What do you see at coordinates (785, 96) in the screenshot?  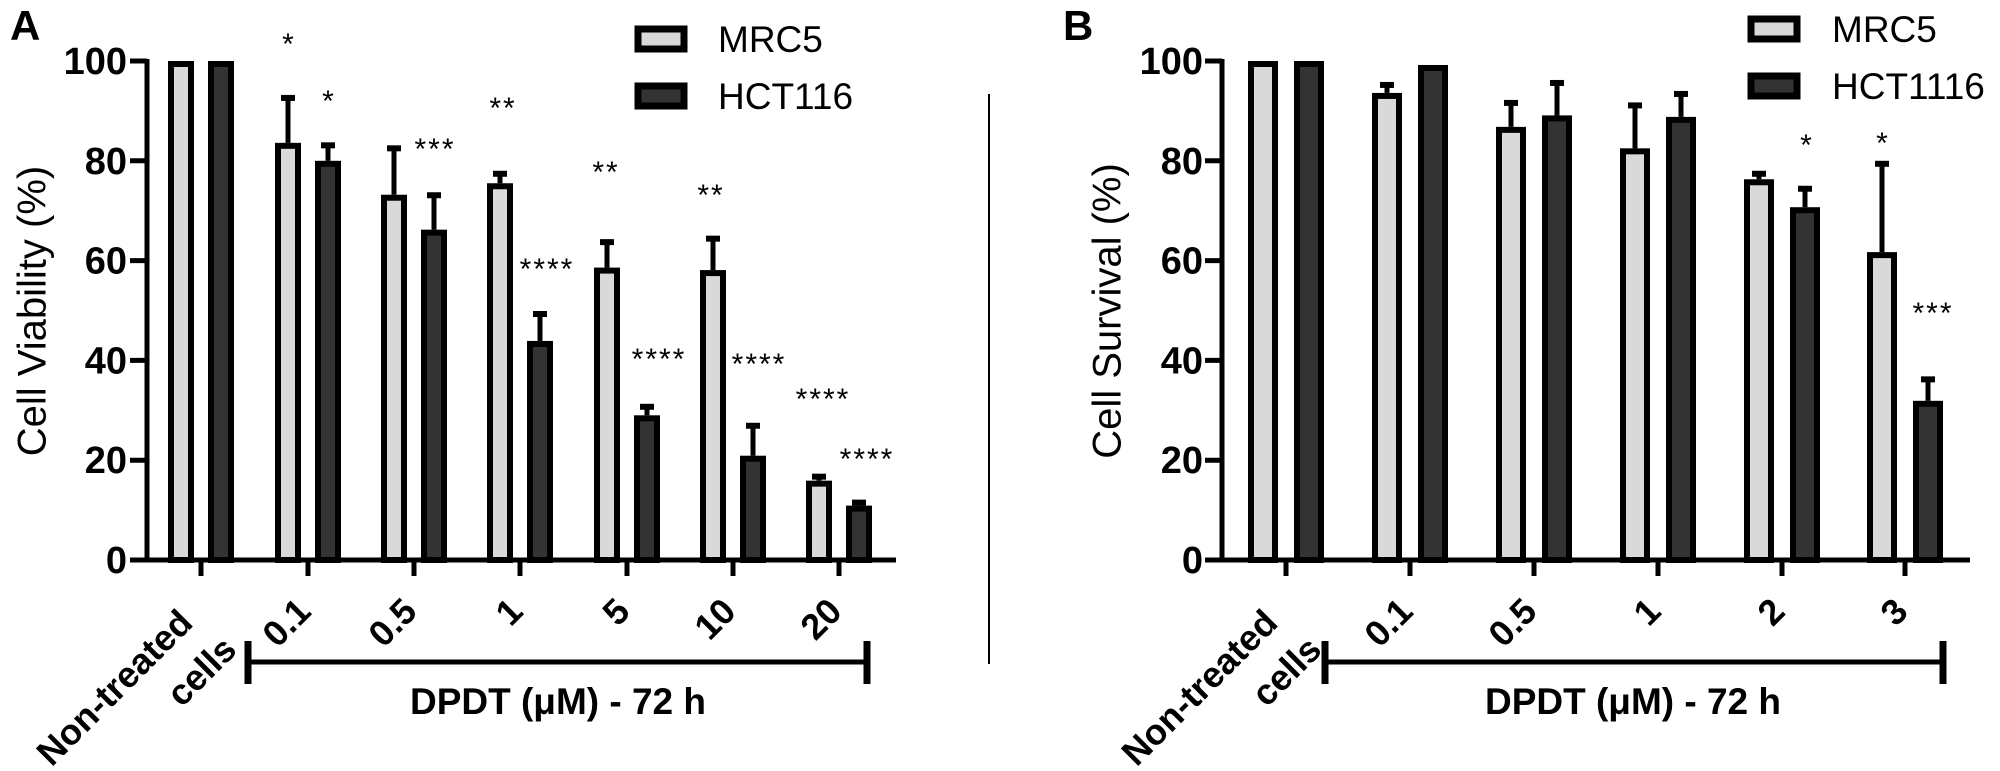 I see `legend-label: HCT116` at bounding box center [785, 96].